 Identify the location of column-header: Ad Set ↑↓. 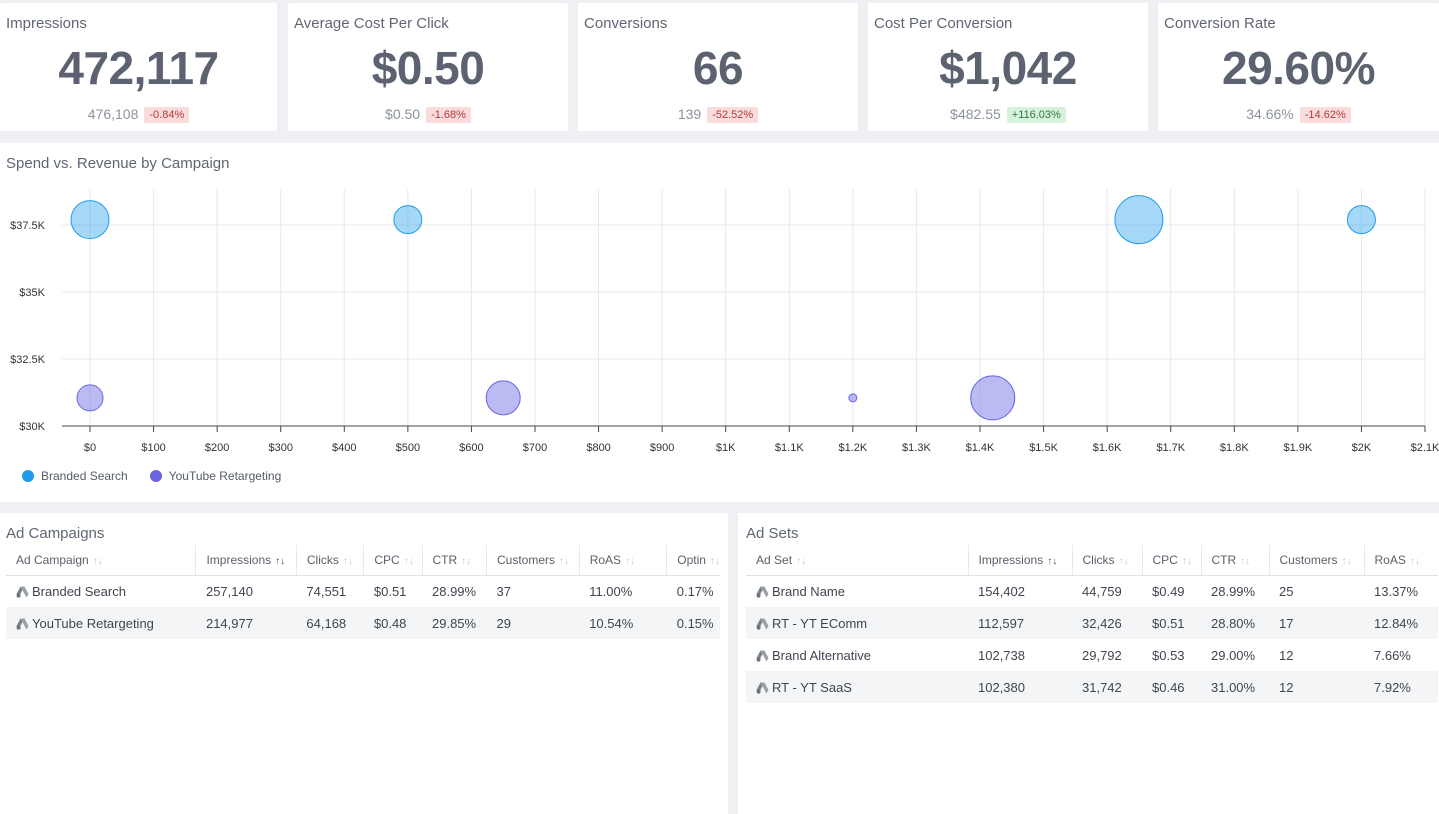
(857, 560).